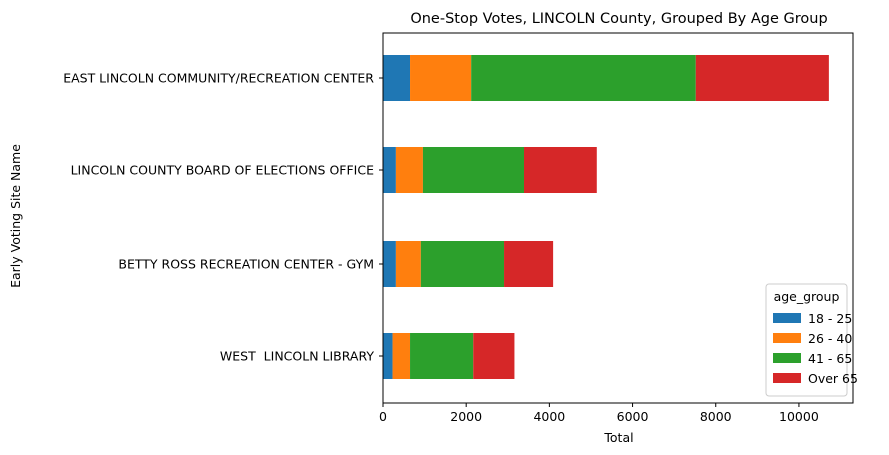  I want to click on legend-box, so click(806, 340).